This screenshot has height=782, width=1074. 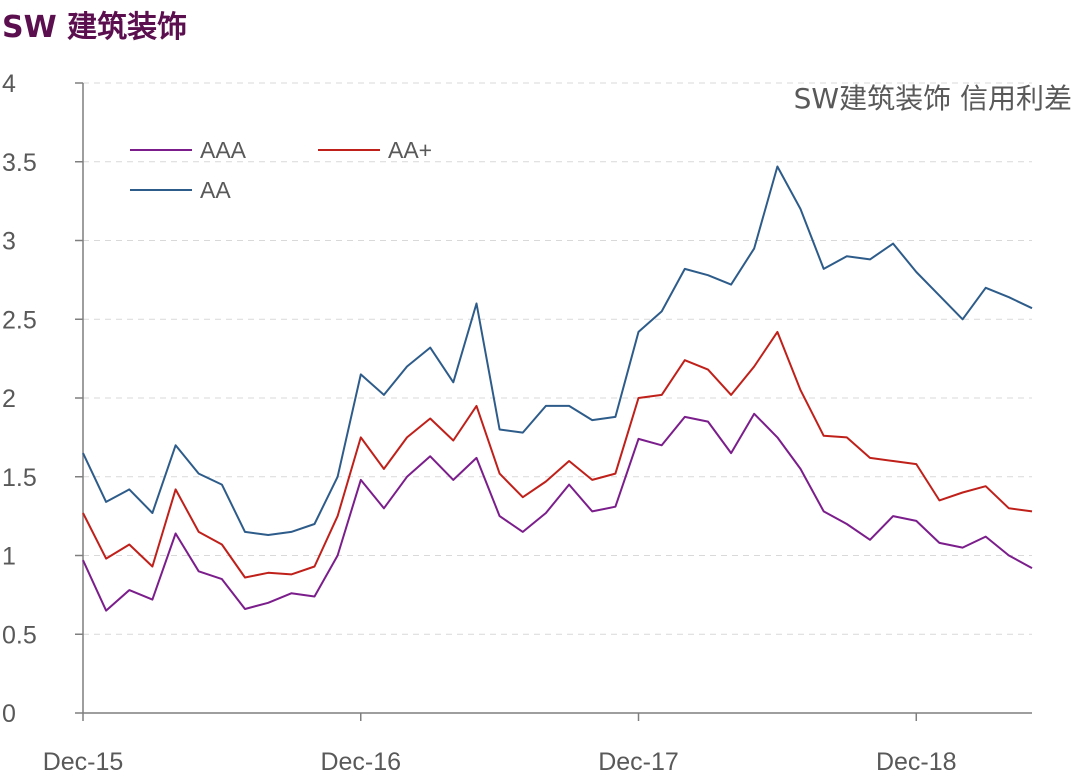 What do you see at coordinates (9, 84) in the screenshot?
I see `y-tick-label: 4` at bounding box center [9, 84].